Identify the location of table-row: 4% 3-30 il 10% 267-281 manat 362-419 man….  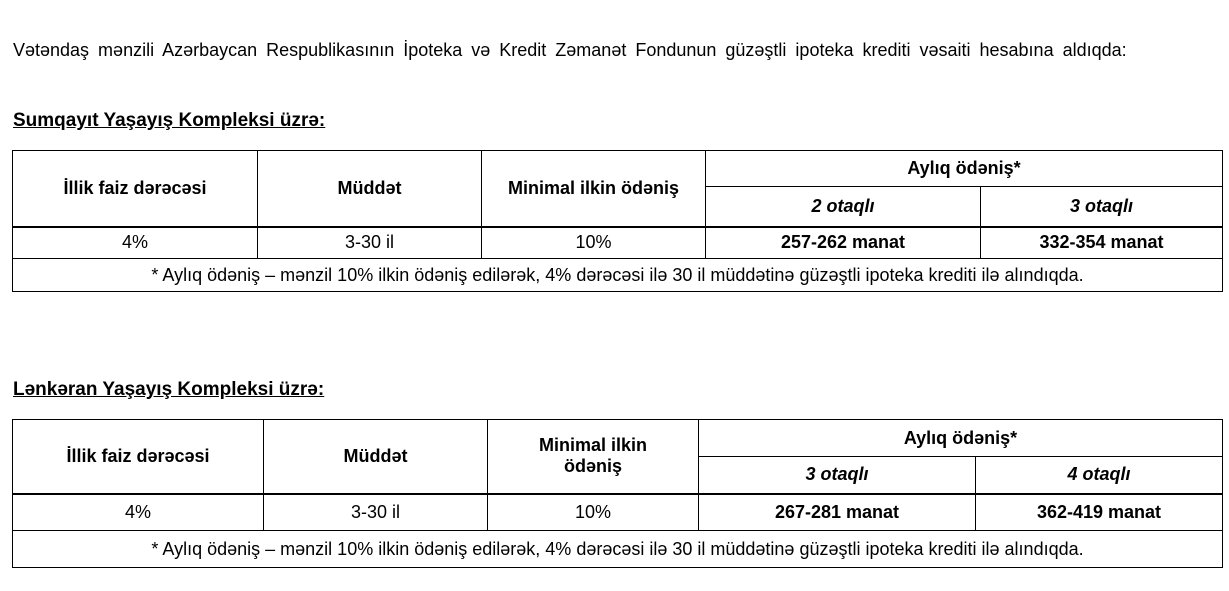
(618, 512).